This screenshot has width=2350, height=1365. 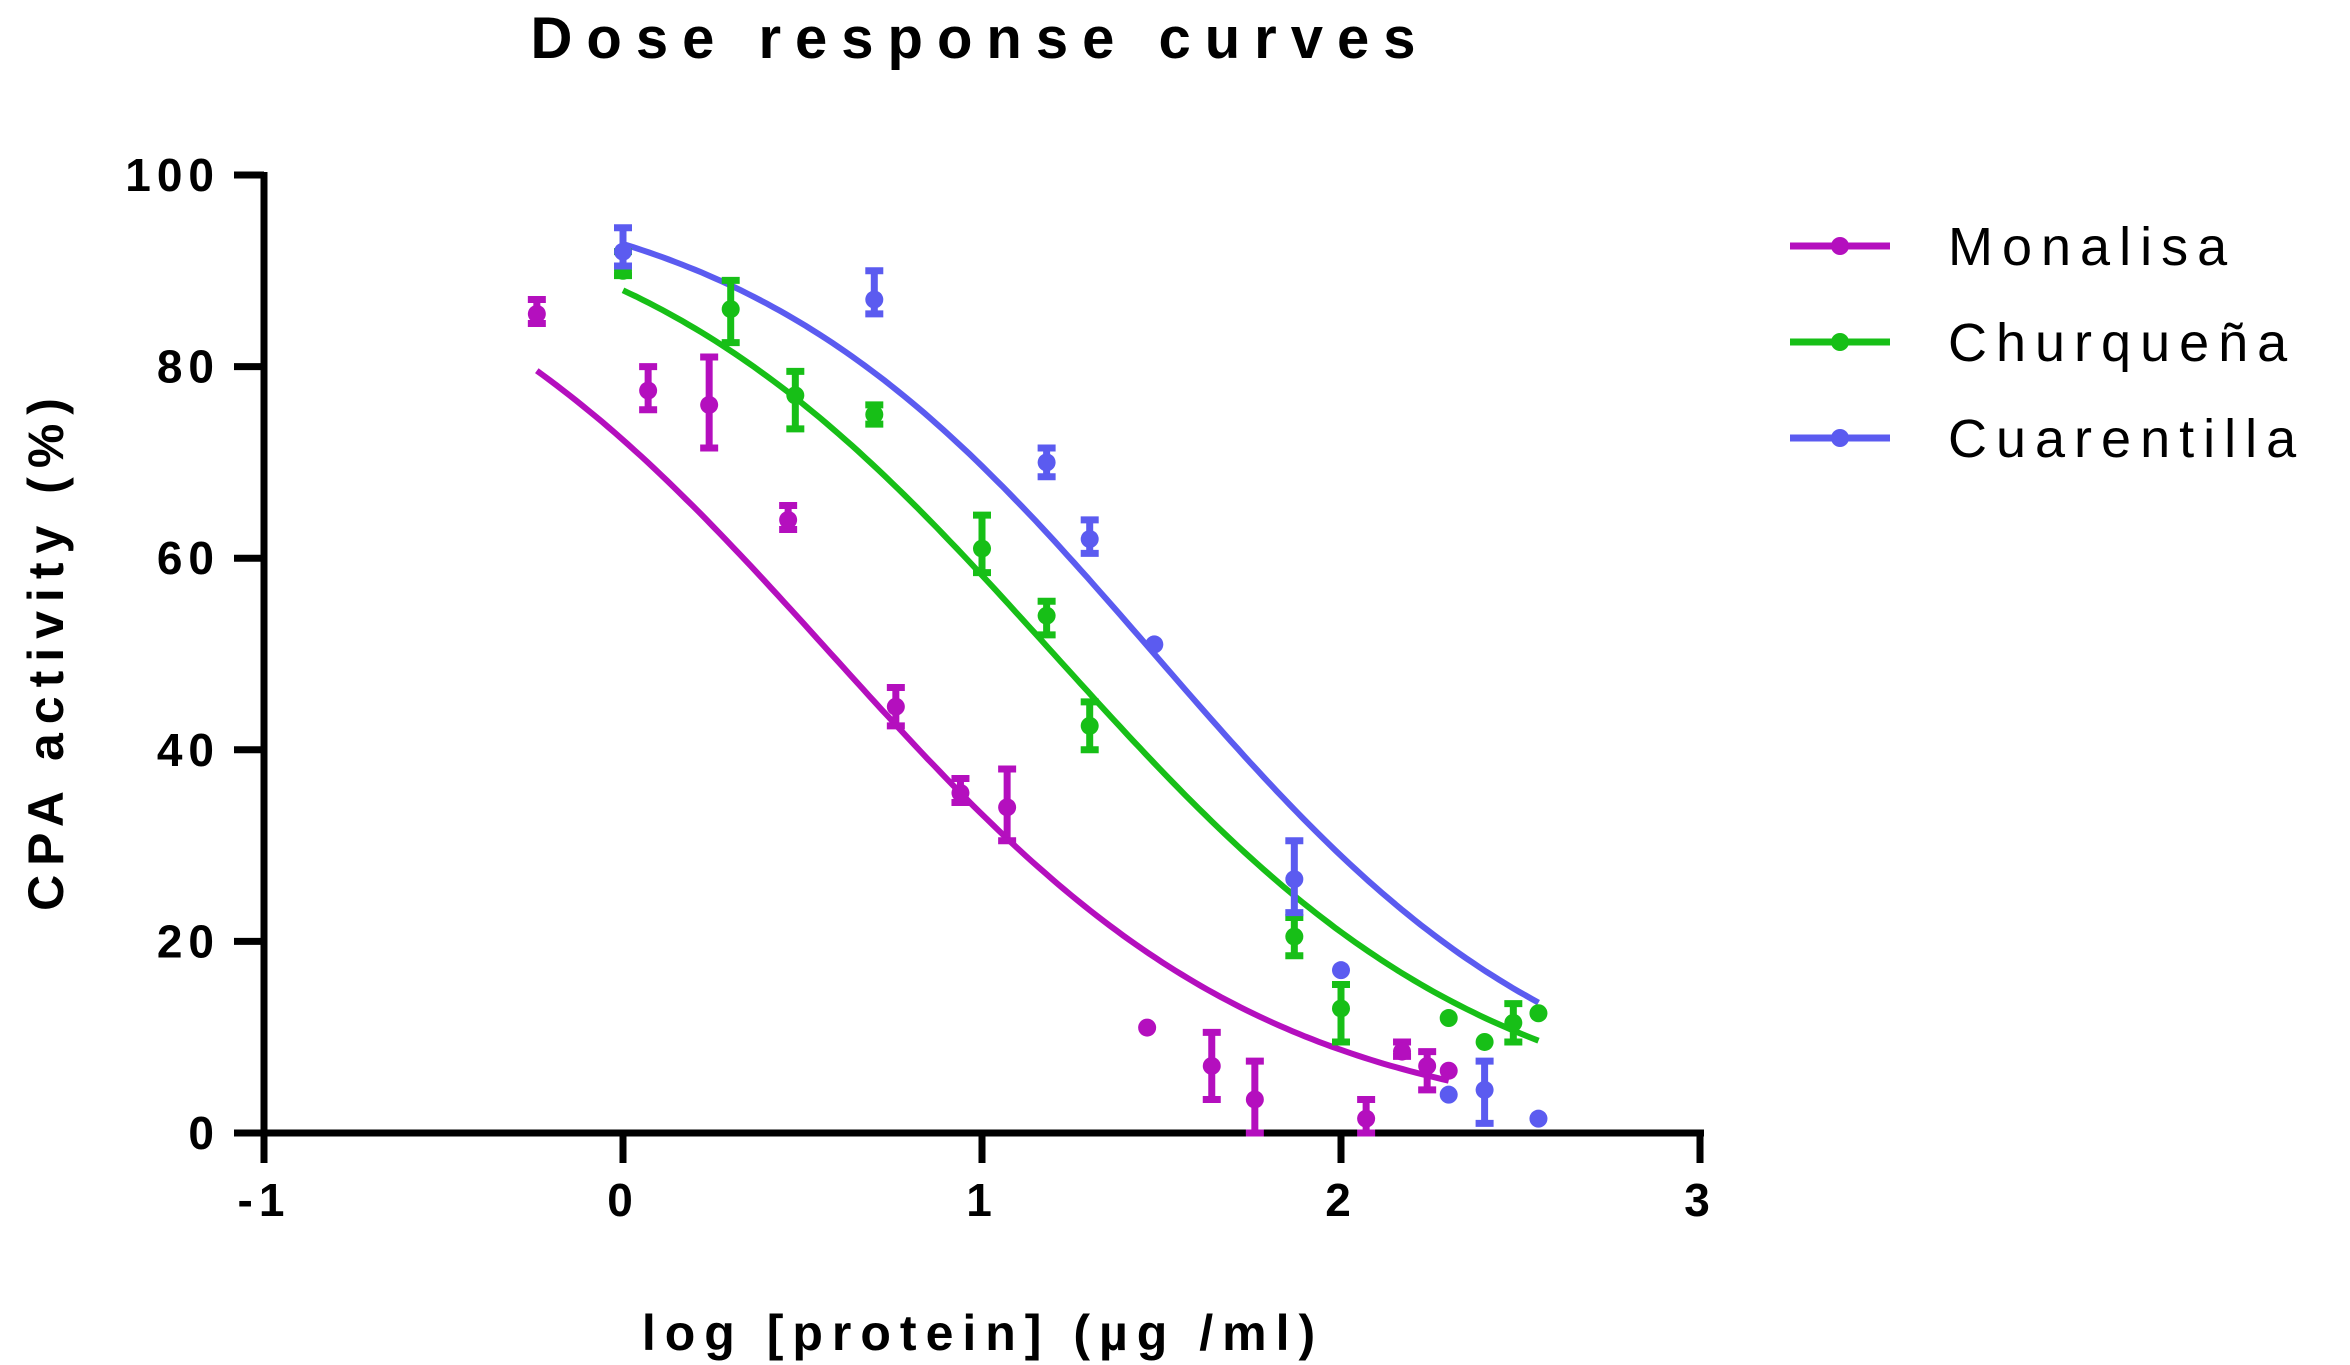 What do you see at coordinates (623, 1200) in the screenshot?
I see `x-tick-label: 0` at bounding box center [623, 1200].